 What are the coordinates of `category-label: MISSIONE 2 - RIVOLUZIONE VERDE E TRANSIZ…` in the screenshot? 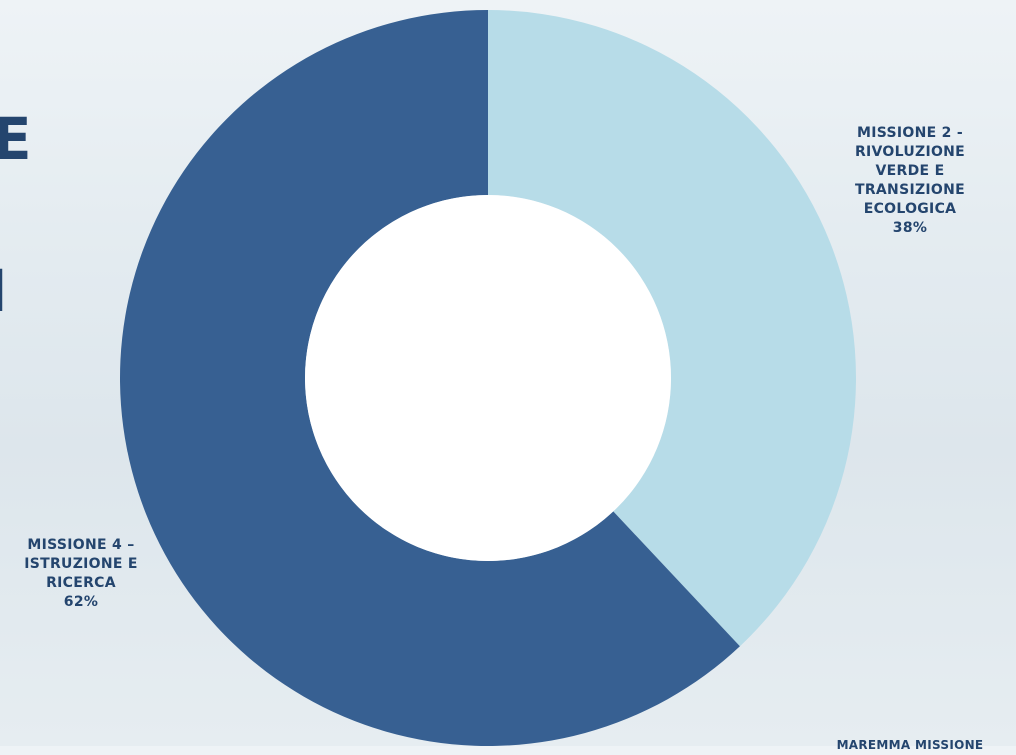 It's located at (910, 171).